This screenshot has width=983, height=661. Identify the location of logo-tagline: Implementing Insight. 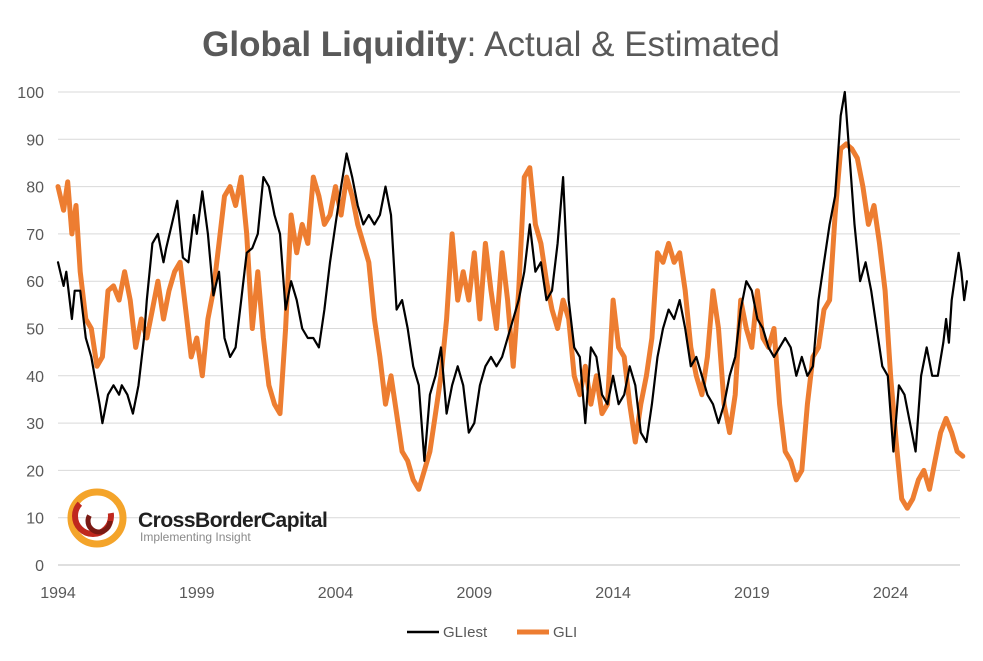
(195, 537).